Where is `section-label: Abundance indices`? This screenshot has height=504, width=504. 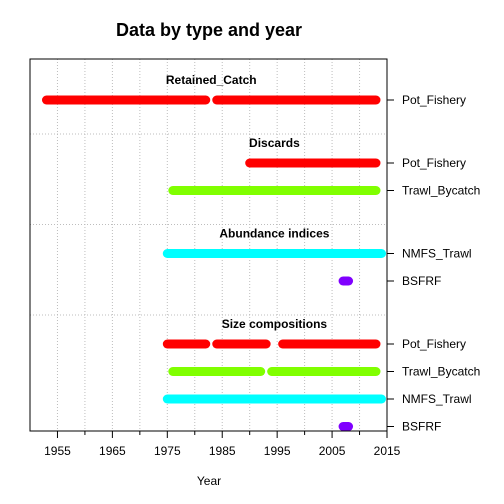
section-label: Abundance indices is located at coordinates (274, 234).